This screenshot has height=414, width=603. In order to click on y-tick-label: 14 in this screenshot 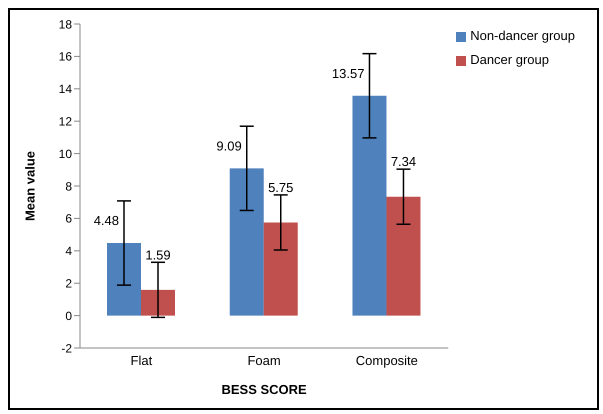, I will do `click(65, 89)`.